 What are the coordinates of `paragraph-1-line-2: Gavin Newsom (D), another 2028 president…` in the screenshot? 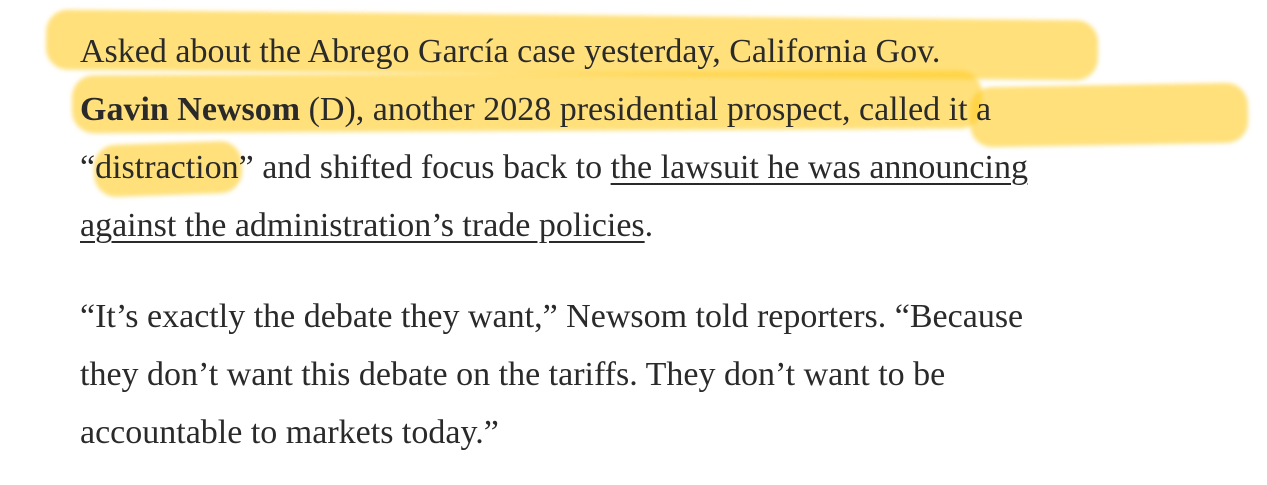 It's located at (660, 110).